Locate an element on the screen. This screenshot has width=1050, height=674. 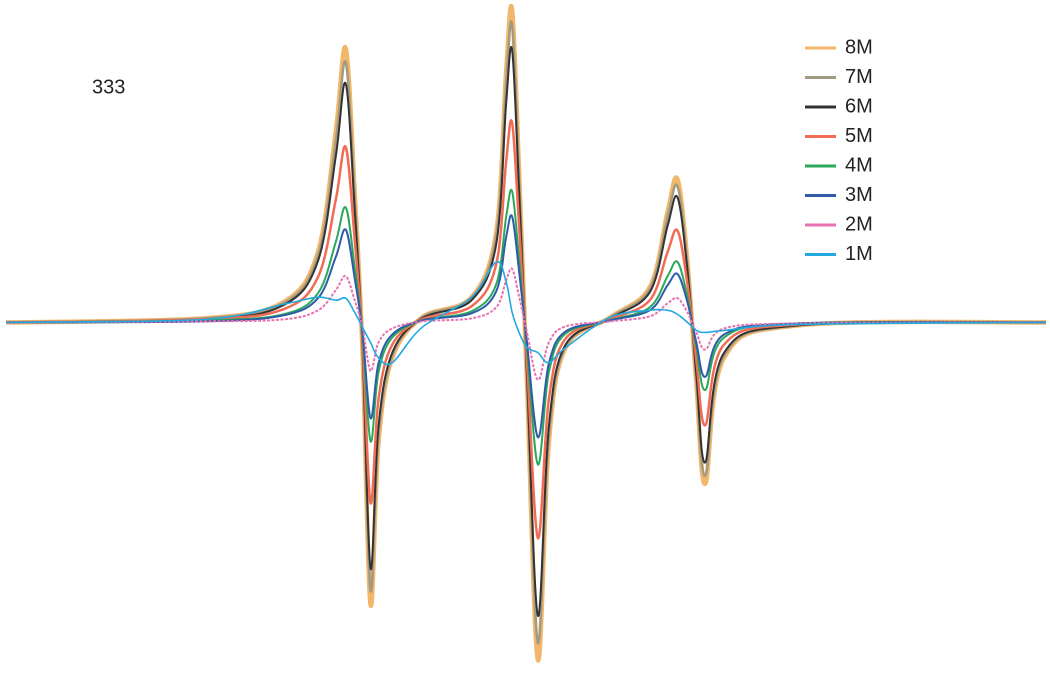
legend-label: 8M is located at coordinates (859, 47).